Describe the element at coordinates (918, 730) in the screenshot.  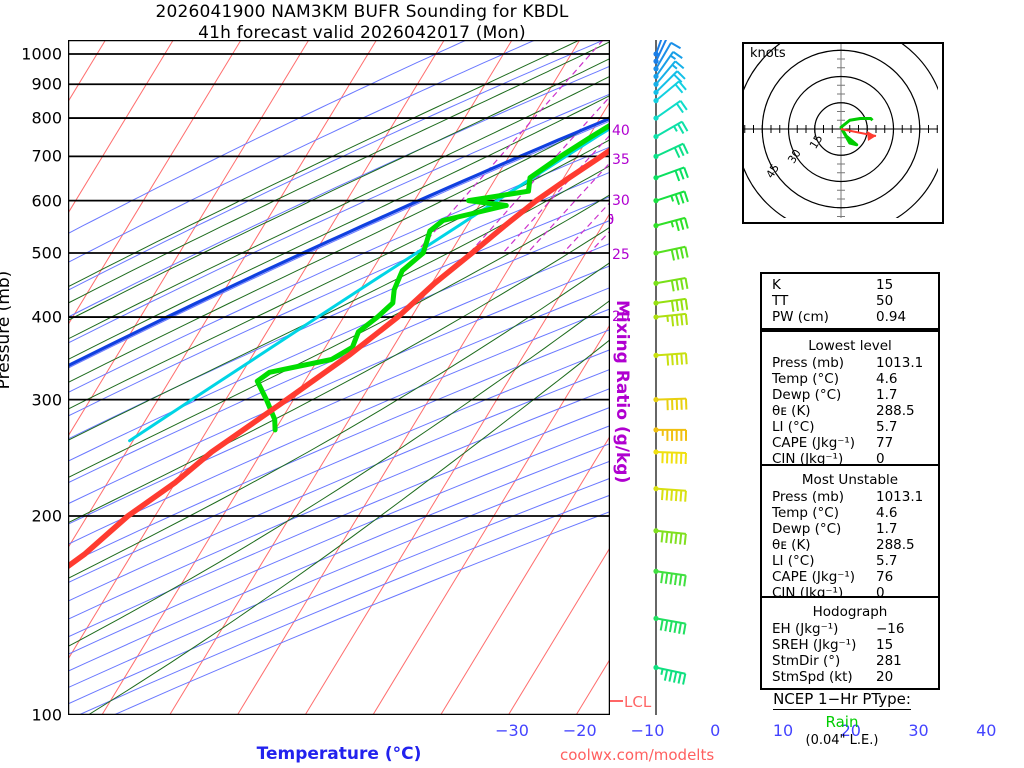
I see `temperature-tick-30: 30` at that location.